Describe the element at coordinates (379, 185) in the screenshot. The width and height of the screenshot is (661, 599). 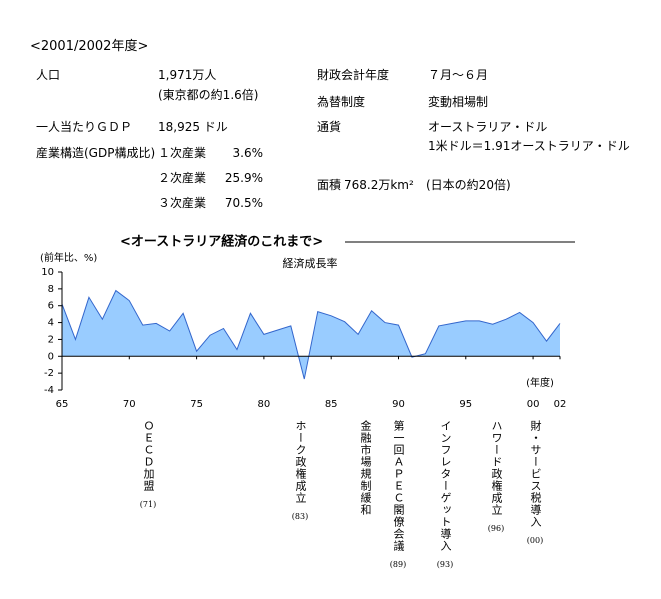
I see `info-value: 768.2万km²` at that location.